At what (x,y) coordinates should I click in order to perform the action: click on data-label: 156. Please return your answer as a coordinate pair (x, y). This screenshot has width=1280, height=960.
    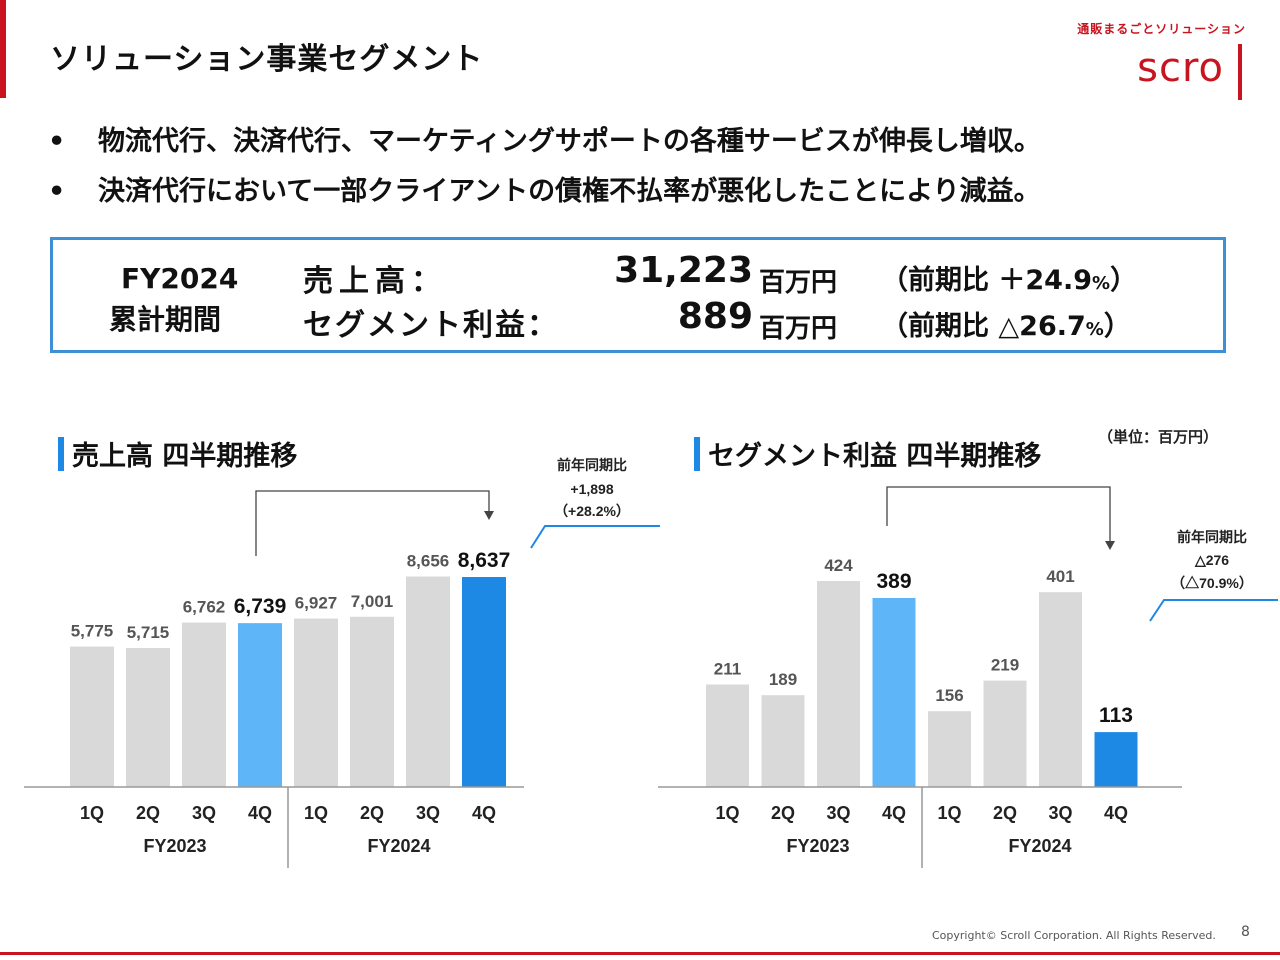
    Looking at the image, I should click on (949, 695).